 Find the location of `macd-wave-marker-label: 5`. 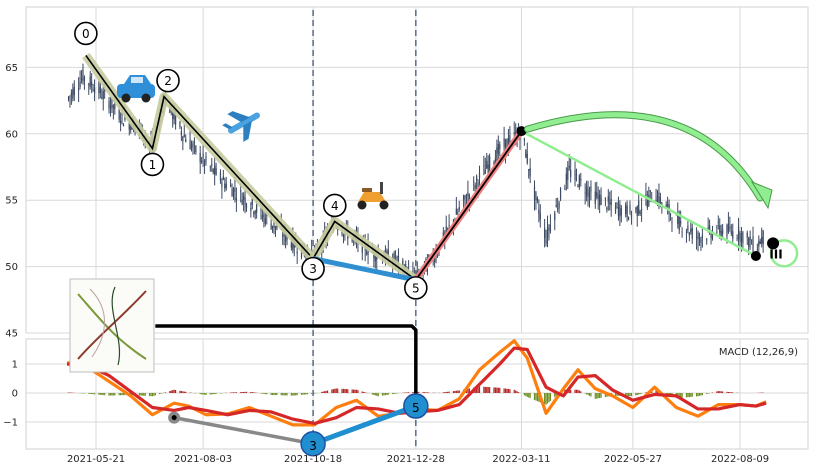

macd-wave-marker-label: 5 is located at coordinates (416, 408).